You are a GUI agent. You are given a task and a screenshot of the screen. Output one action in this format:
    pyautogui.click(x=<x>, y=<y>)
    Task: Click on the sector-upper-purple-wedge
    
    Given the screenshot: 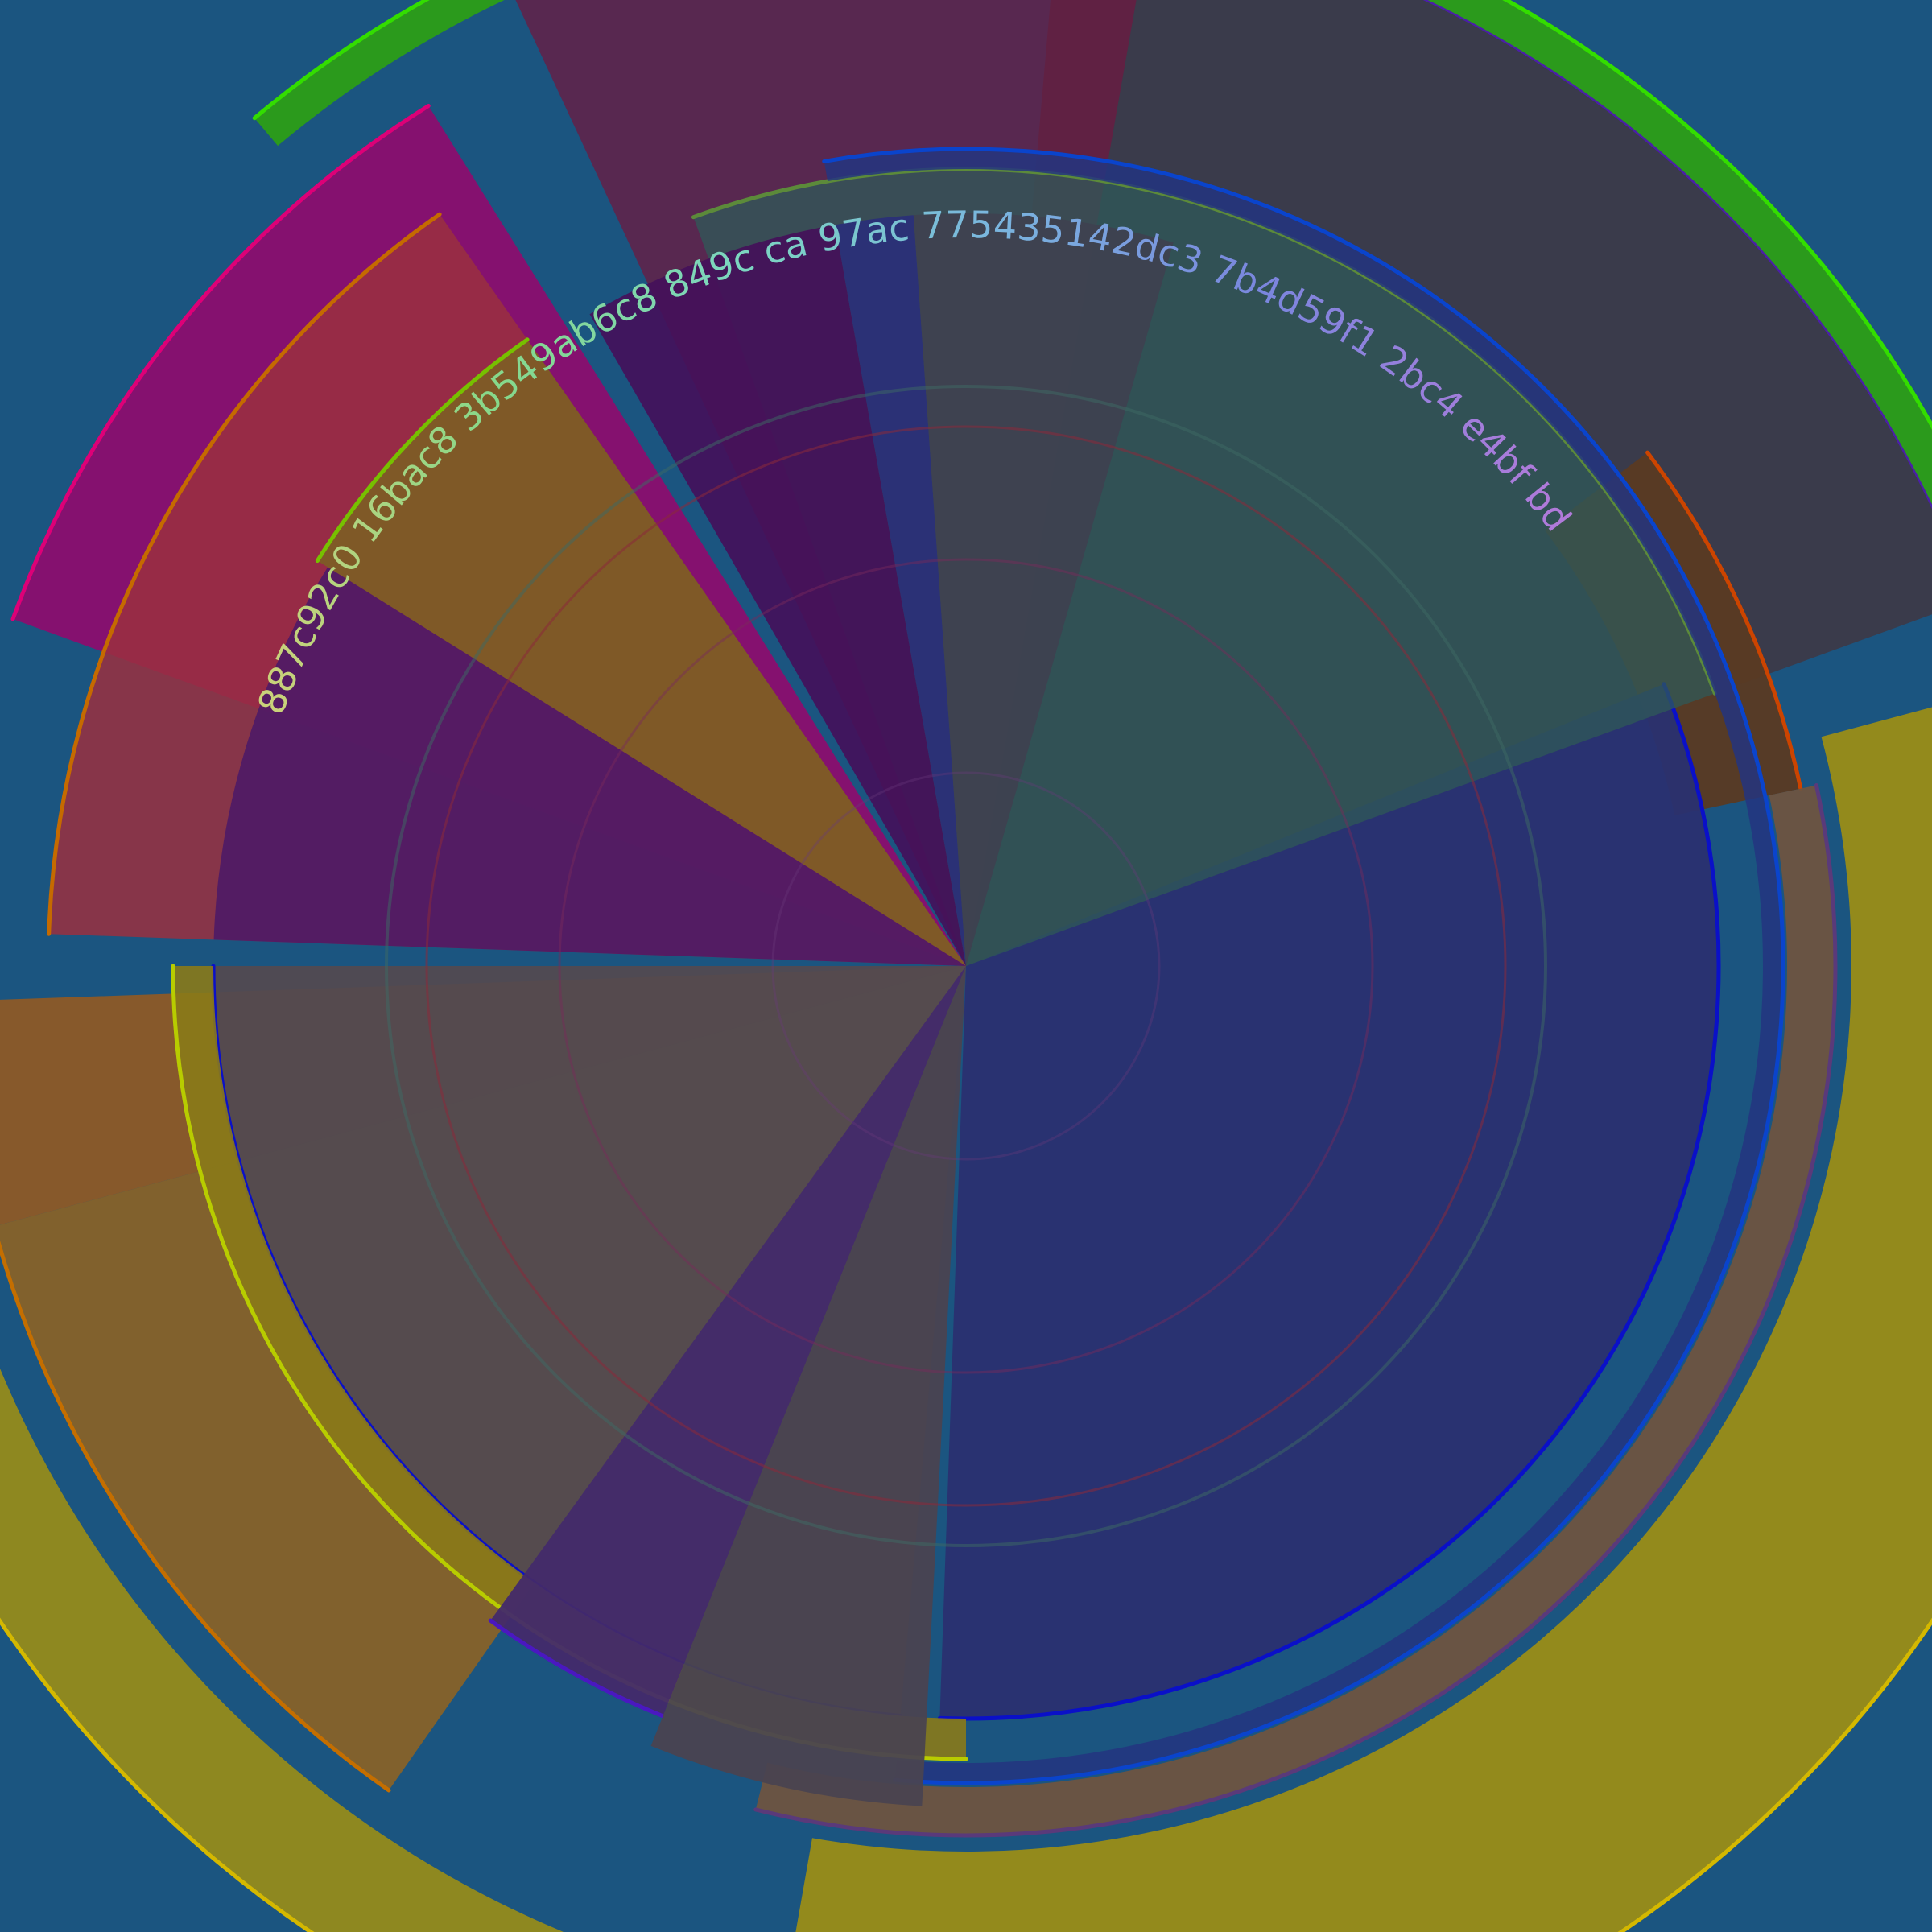 What is the action you would take?
    pyautogui.click(x=589, y=766)
    